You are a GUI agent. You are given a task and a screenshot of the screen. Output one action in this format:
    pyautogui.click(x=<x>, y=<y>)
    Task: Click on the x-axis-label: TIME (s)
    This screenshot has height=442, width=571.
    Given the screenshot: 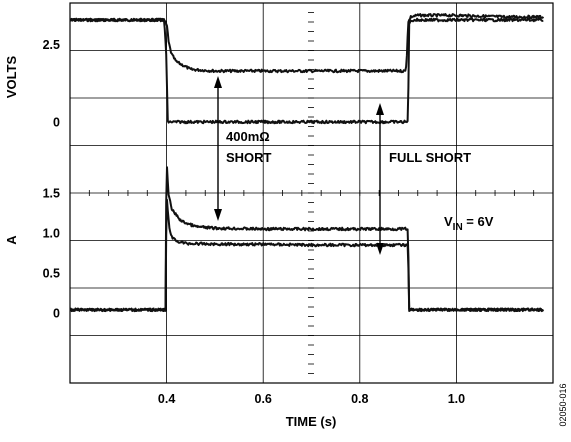 What is the action you would take?
    pyautogui.click(x=311, y=421)
    